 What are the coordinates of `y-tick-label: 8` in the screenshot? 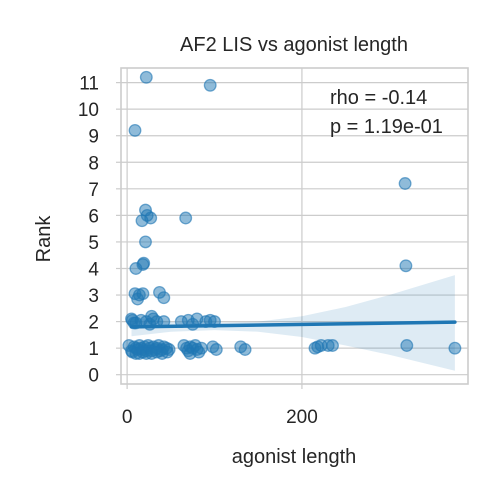 It's located at (93, 163).